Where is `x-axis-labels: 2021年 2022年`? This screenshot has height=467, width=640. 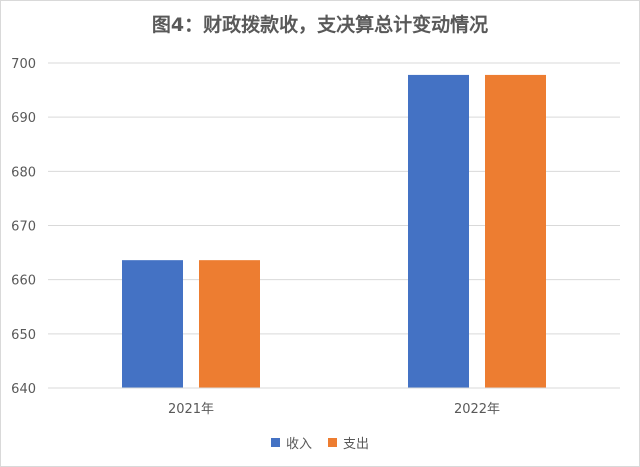 x-axis-labels: 2021年 2022年 is located at coordinates (334, 409).